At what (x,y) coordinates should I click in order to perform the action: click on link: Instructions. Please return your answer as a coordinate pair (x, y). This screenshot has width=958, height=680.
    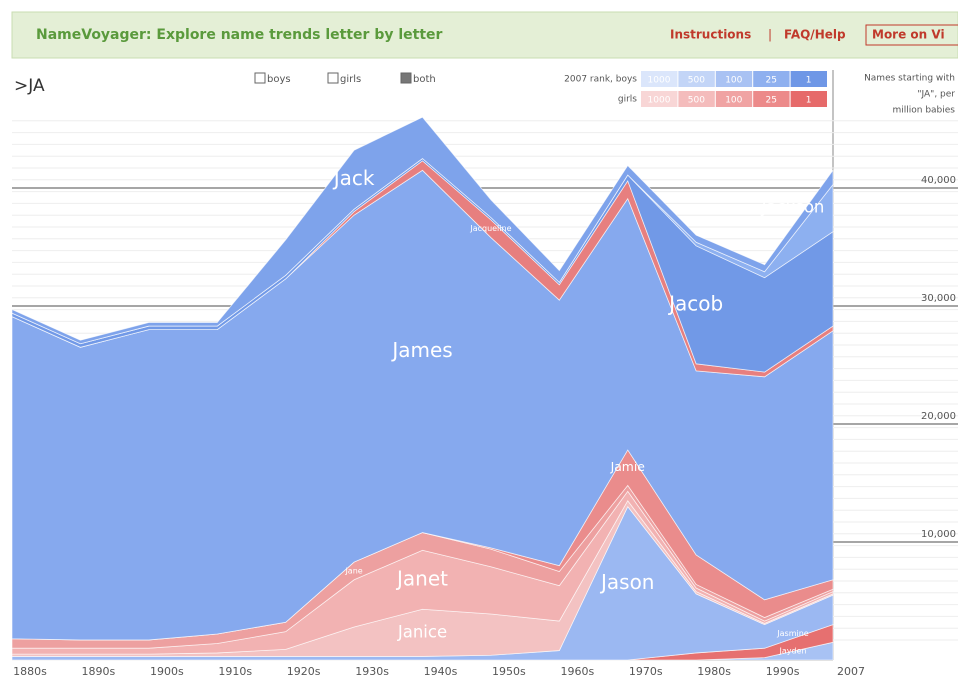
    Looking at the image, I should click on (710, 35).